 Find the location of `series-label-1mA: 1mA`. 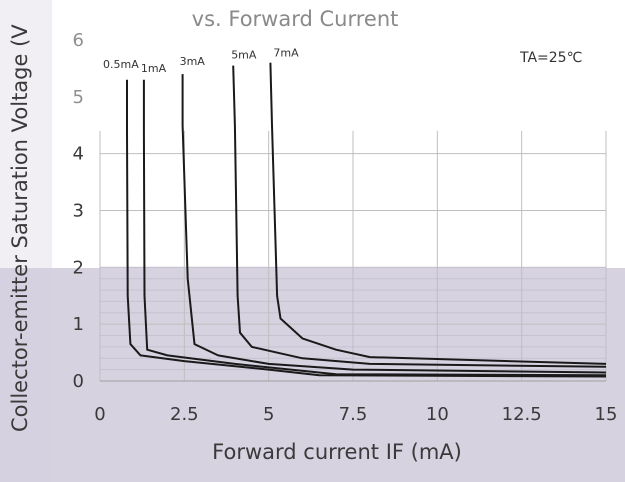

series-label-1mA: 1mA is located at coordinates (154, 68).